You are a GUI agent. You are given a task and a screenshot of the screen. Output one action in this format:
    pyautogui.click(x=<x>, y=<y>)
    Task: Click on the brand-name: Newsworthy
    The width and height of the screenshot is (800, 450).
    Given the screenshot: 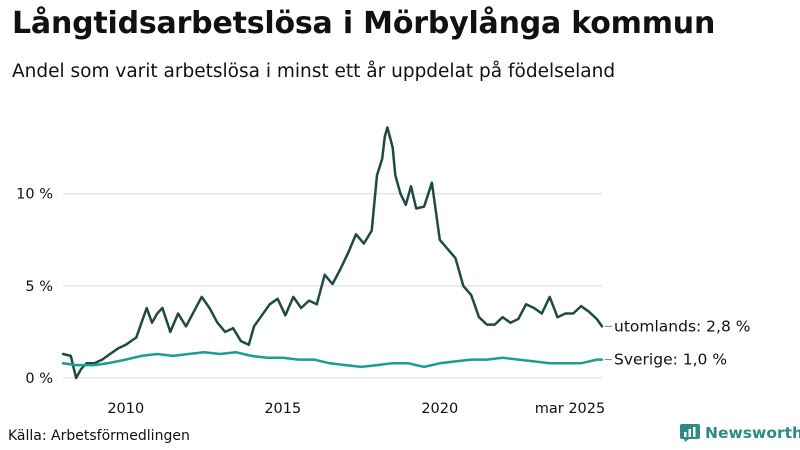 What is the action you would take?
    pyautogui.click(x=752, y=433)
    